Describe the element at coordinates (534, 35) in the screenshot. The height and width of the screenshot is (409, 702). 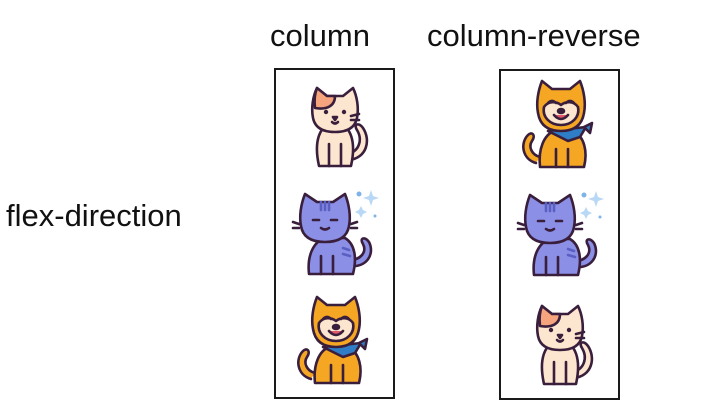
I see `column-title-column-reverse: column-reverse` at that location.